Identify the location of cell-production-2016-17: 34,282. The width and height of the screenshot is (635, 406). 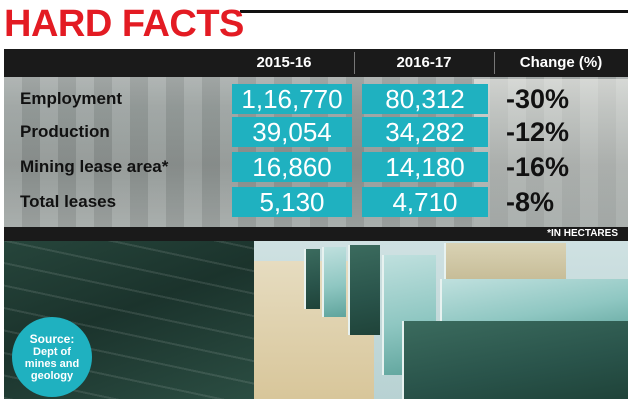
(425, 132).